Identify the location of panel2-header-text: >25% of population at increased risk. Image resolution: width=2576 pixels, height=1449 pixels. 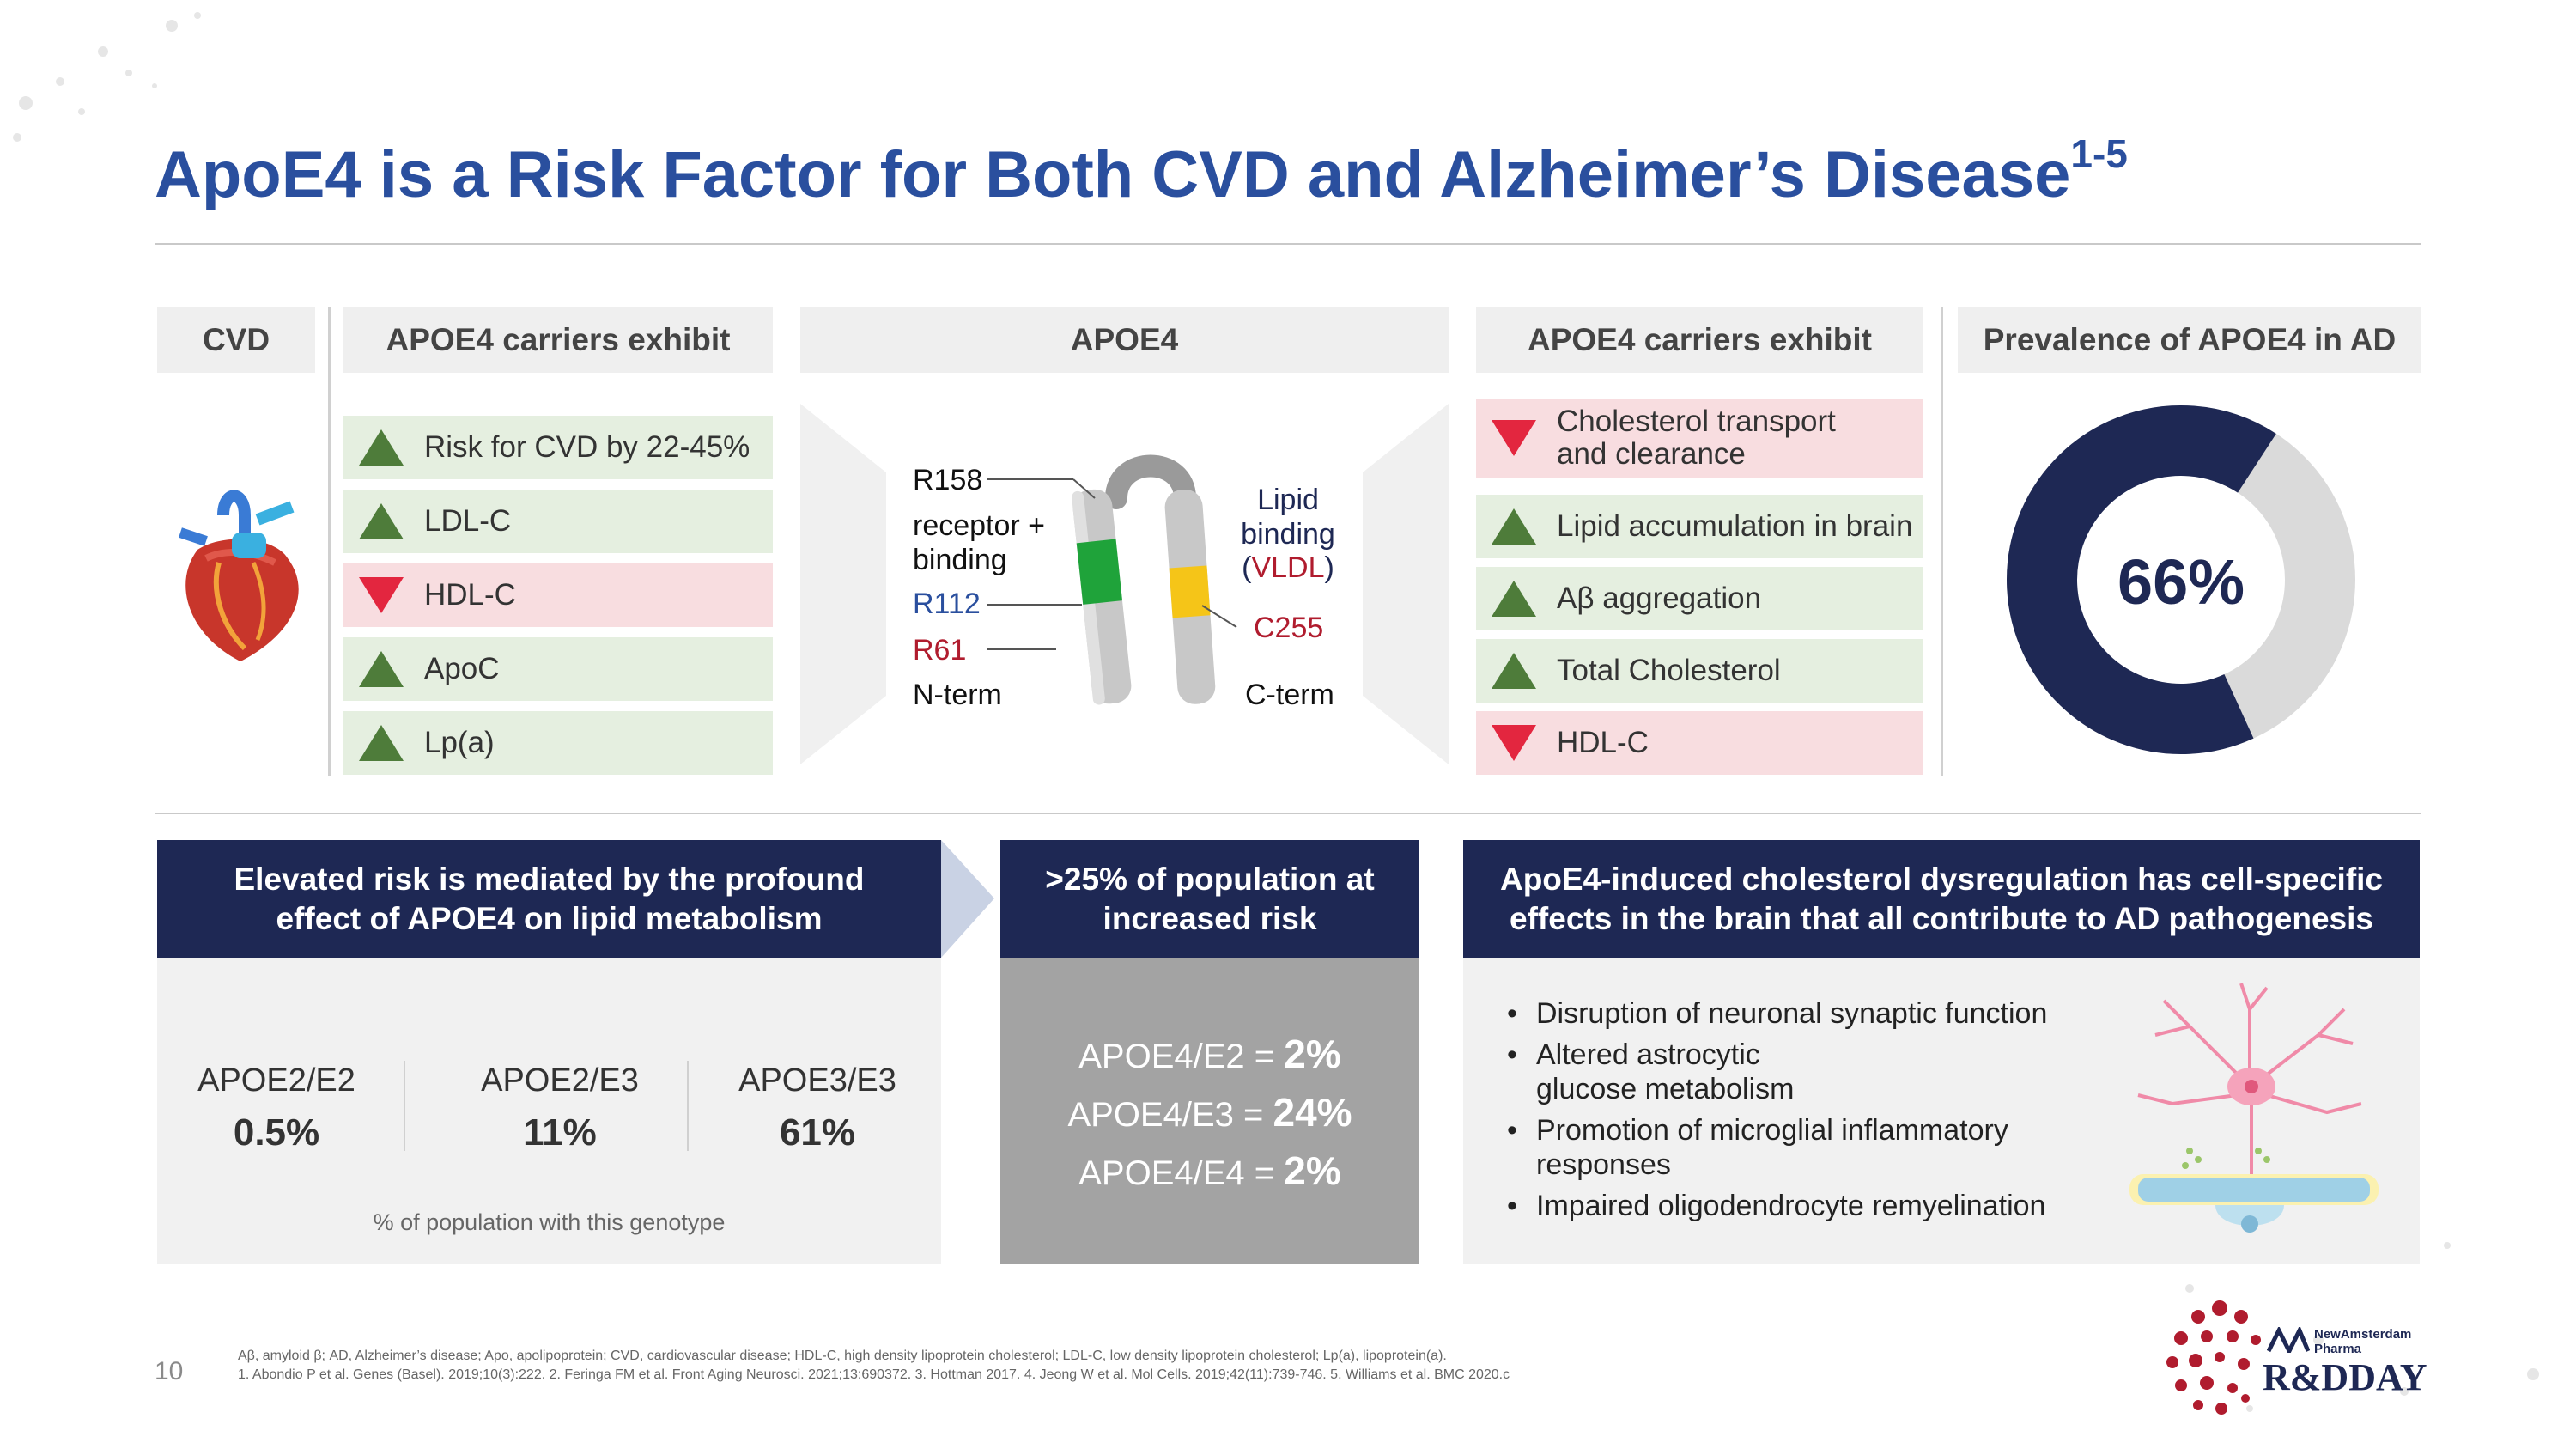
(1210, 898).